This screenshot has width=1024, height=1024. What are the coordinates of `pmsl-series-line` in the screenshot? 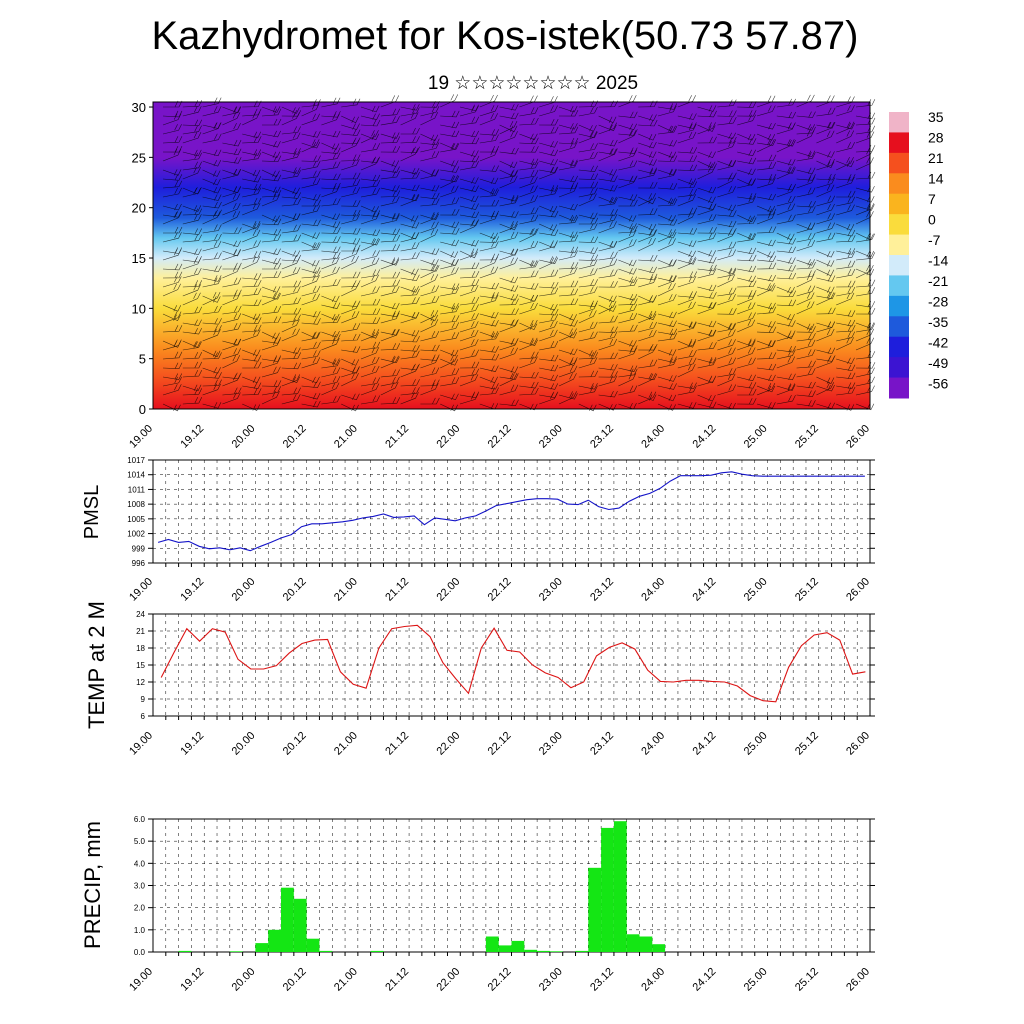 It's located at (511, 511).